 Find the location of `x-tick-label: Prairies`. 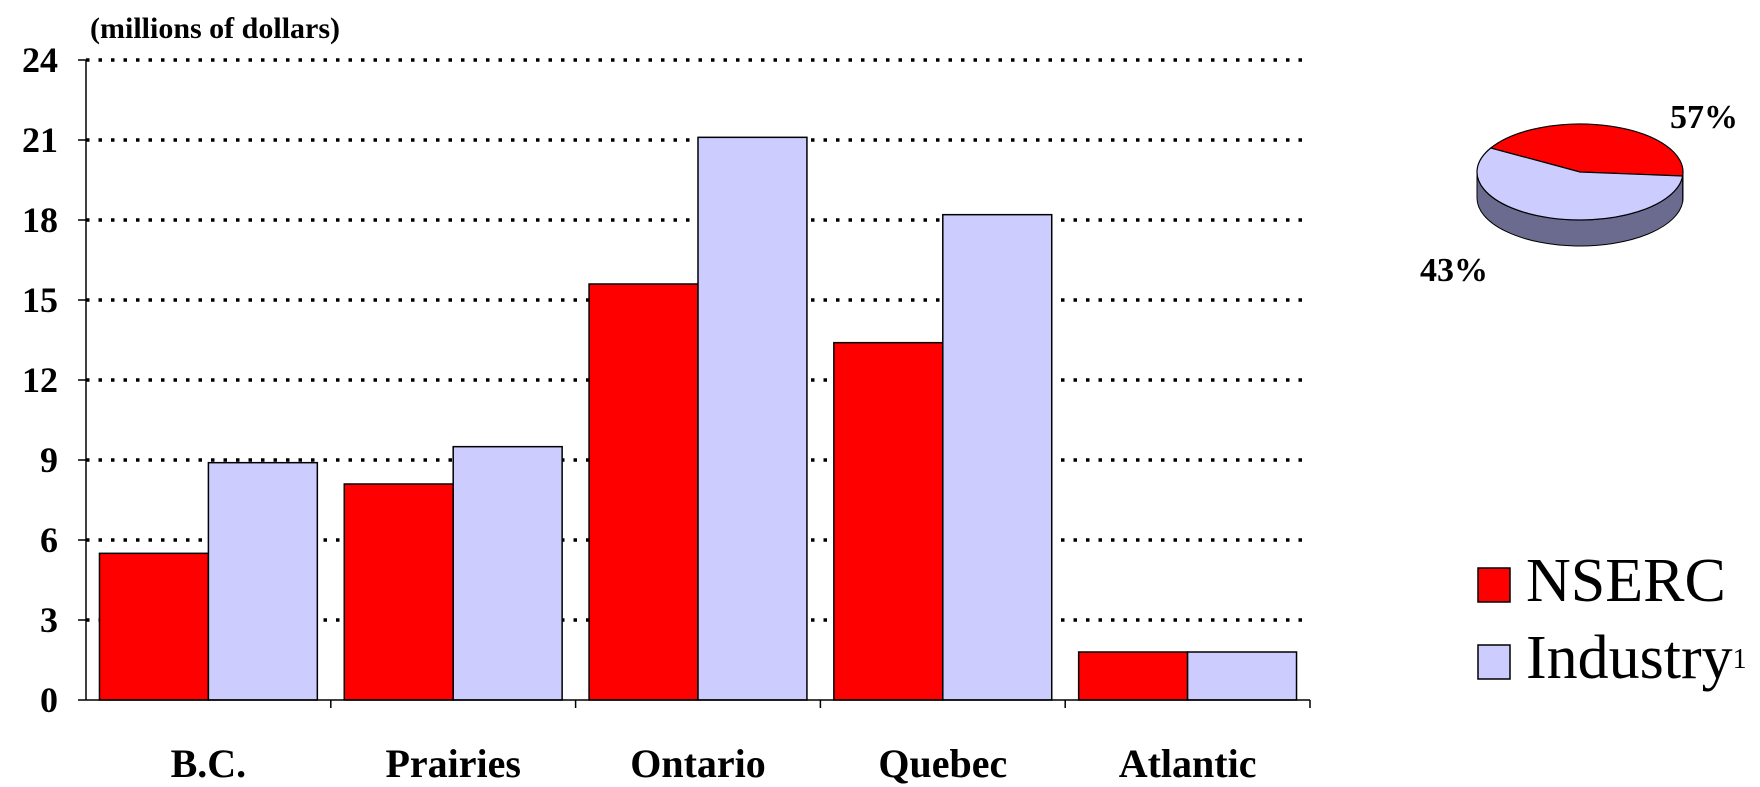

x-tick-label: Prairies is located at coordinates (453, 763).